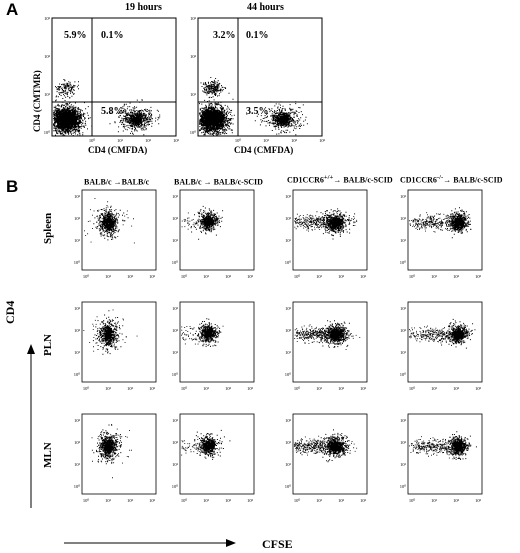 The image size is (520, 553). Describe the element at coordinates (257, 35) in the screenshot. I see `pct-44h-ur: 0.1%` at that location.